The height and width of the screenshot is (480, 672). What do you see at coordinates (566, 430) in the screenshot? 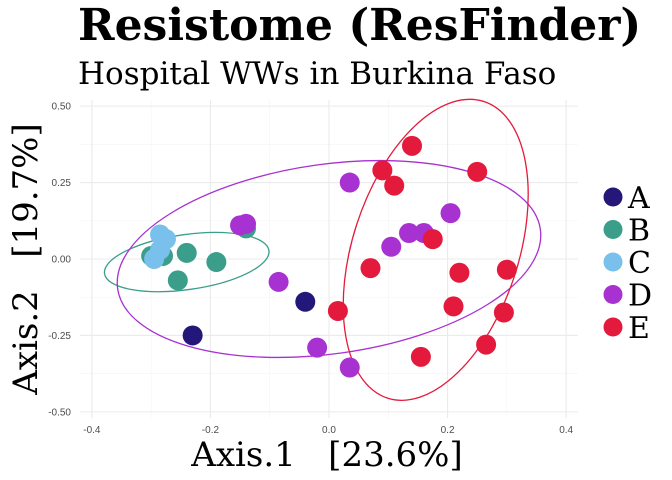
I see `x-tick-label: 0.4` at bounding box center [566, 430].